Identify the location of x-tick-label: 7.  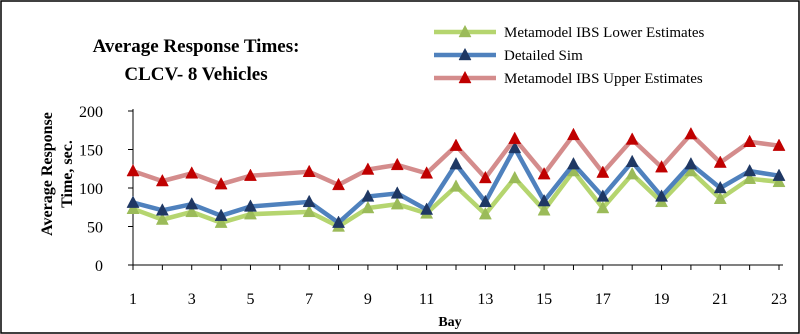
(309, 299).